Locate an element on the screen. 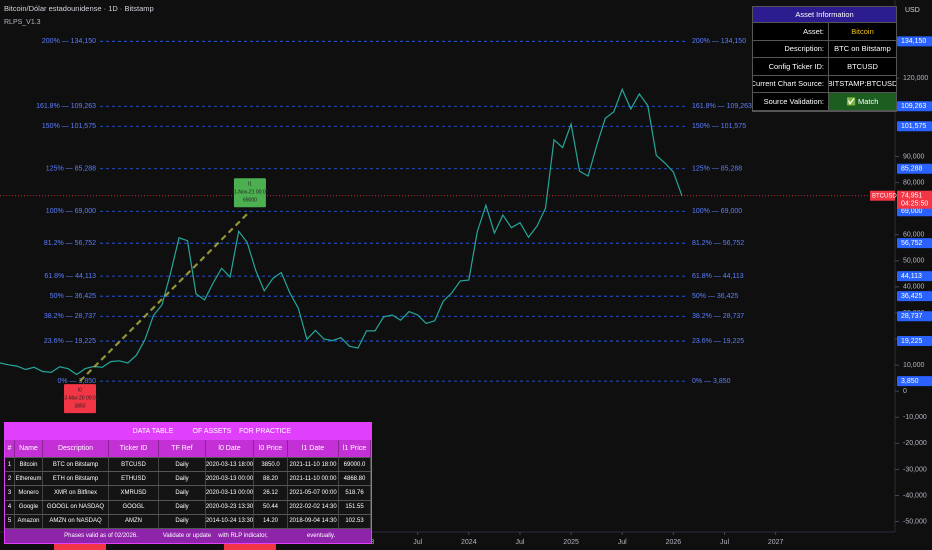 This screenshot has height=550, width=932. fib-axis-label: 134,150 is located at coordinates (913, 41).